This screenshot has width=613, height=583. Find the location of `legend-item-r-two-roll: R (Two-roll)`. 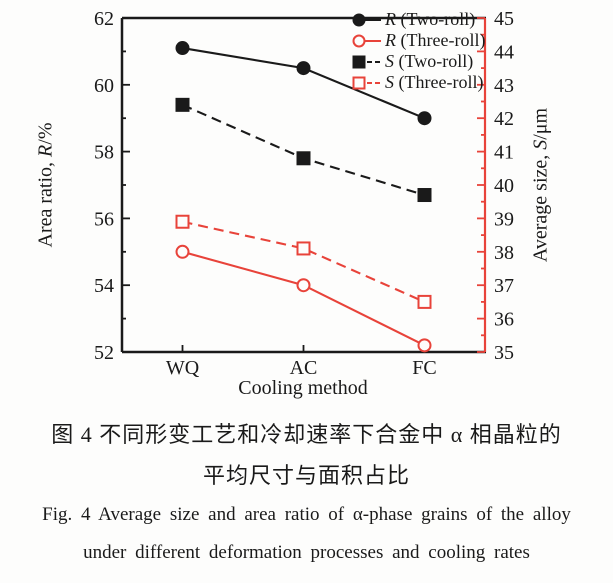

legend-item-r-two-roll: R (Two-roll) is located at coordinates (418, 19).